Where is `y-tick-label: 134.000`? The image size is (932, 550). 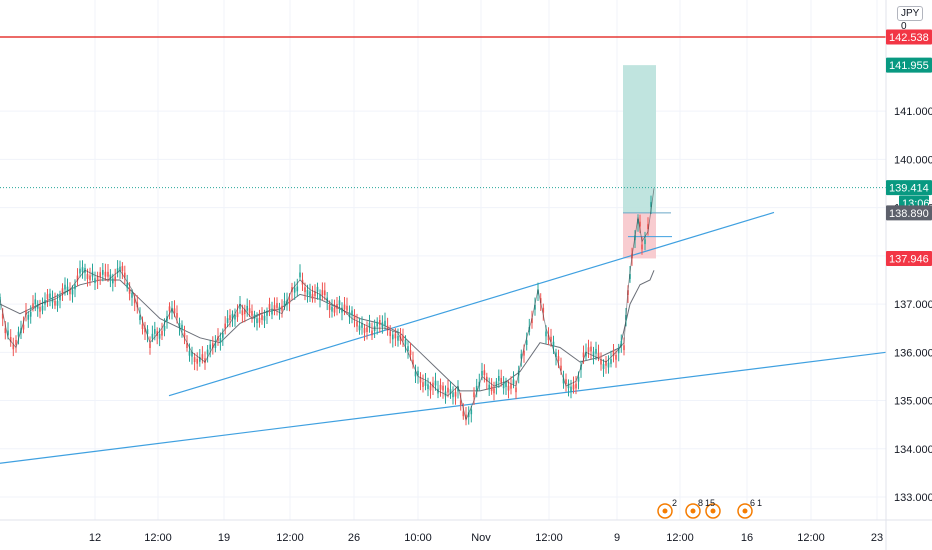 y-tick-label: 134.000 is located at coordinates (913, 450).